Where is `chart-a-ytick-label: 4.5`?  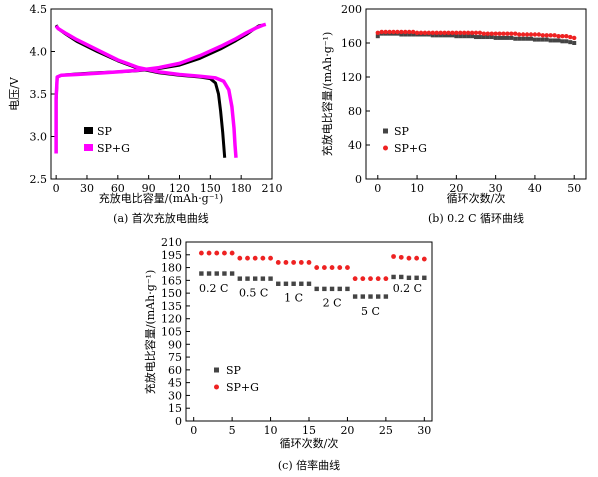
chart-a-ytick-label: 4.5 is located at coordinates (39, 9).